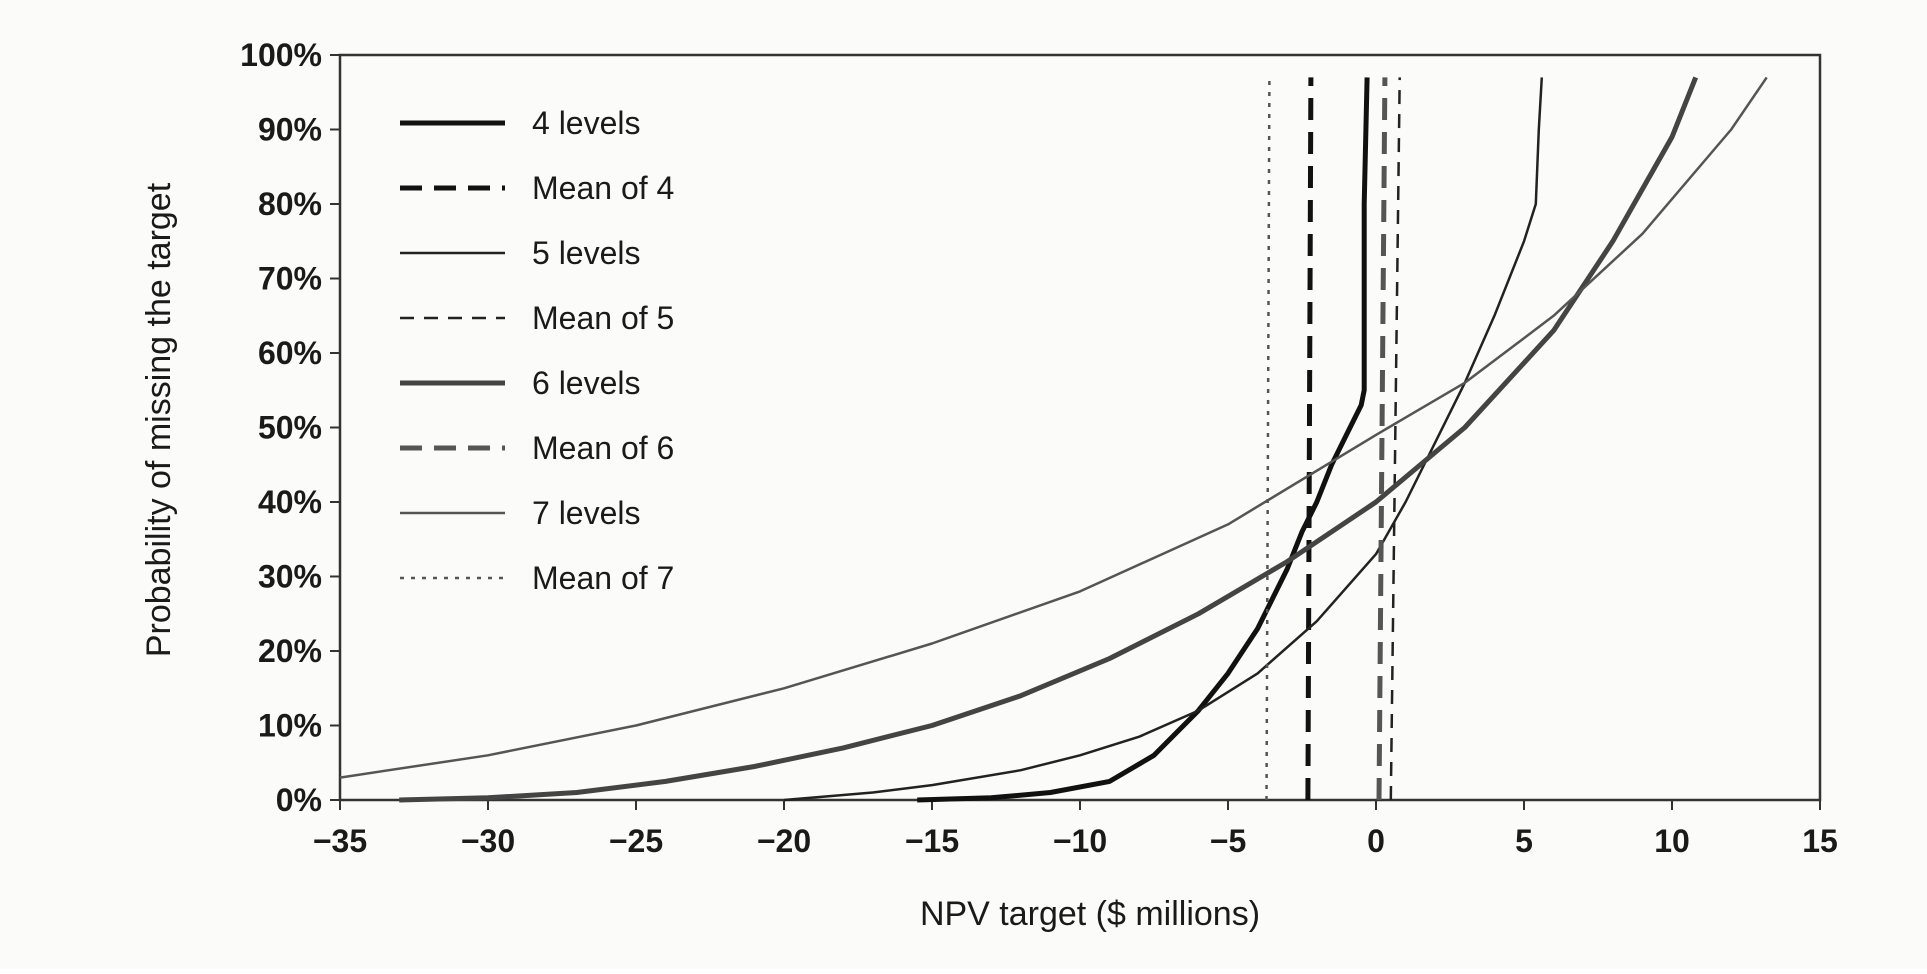  Describe the element at coordinates (586, 383) in the screenshot. I see `legend-label-6-levels: 6 levels` at that location.